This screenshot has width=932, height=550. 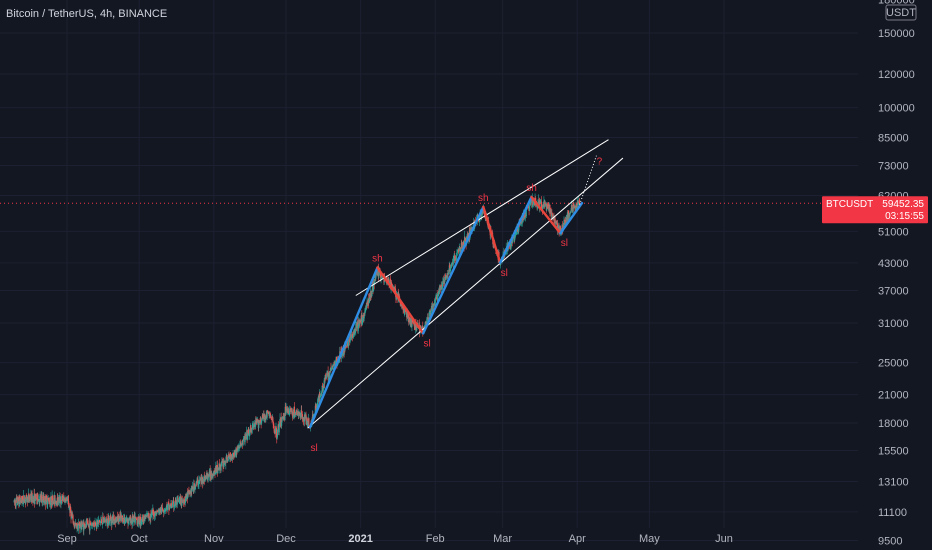 I want to click on channel-upper-line, so click(x=482, y=217).